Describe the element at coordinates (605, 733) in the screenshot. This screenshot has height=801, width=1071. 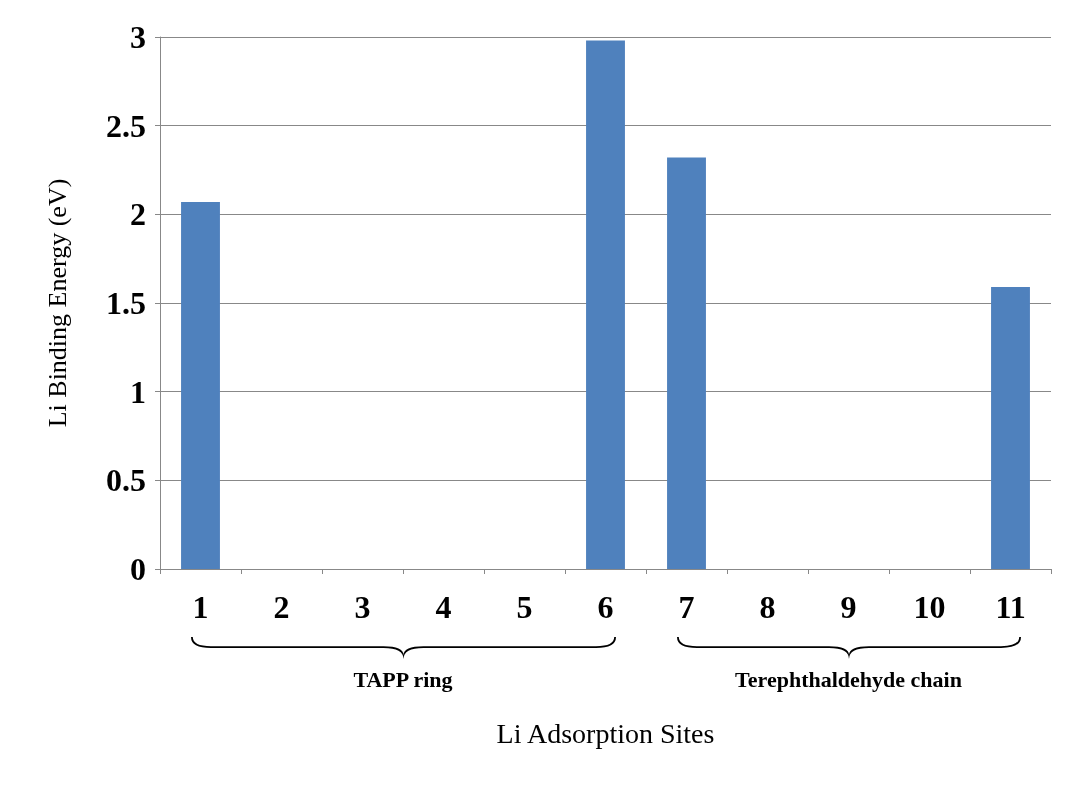
I see `x-axis-title: Li Adsorption Sites` at that location.